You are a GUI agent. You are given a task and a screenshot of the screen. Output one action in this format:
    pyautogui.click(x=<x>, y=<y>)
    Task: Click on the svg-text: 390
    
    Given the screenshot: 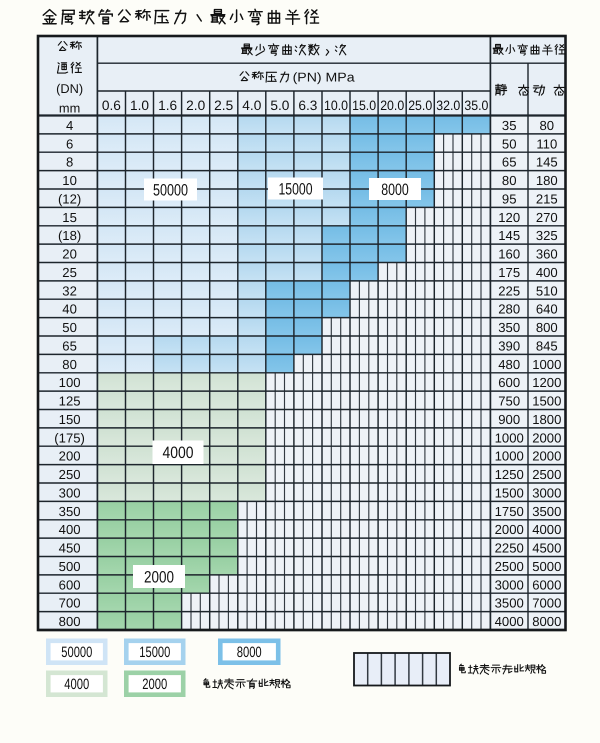 What is the action you would take?
    pyautogui.click(x=509, y=345)
    